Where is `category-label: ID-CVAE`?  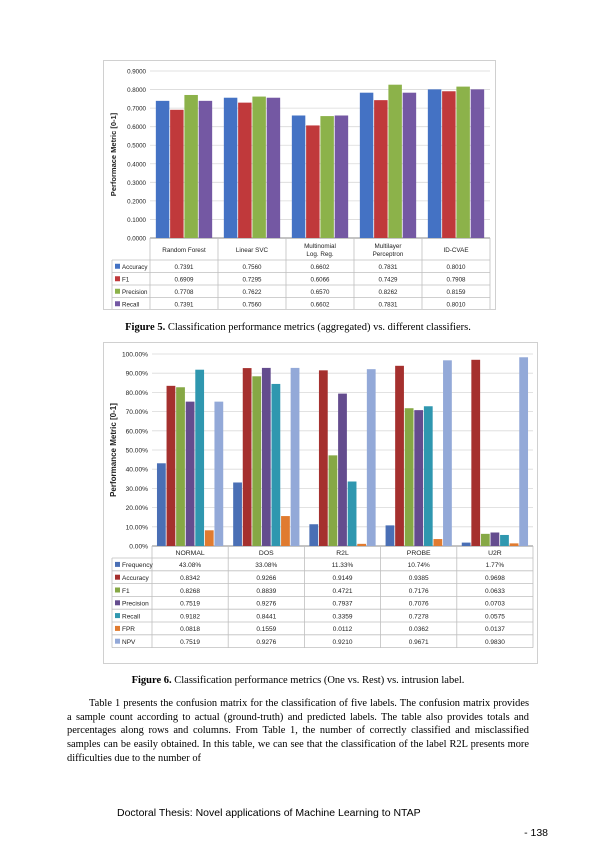 category-label: ID-CVAE is located at coordinates (455, 250).